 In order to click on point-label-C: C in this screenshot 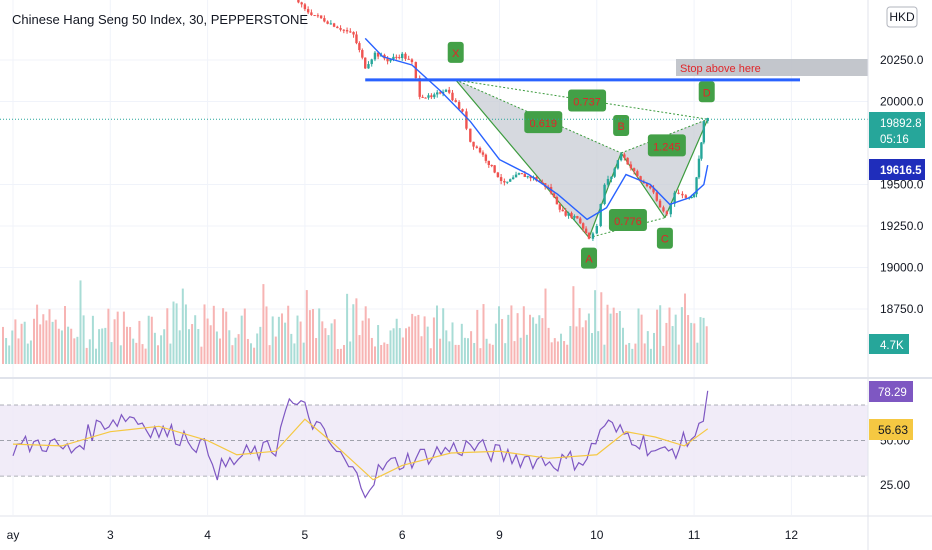, I will do `click(665, 240)`.